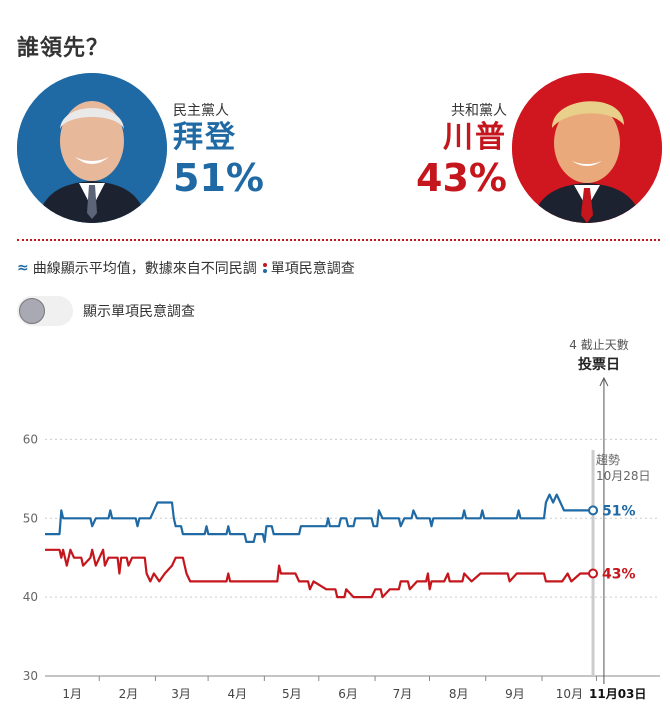  Describe the element at coordinates (319, 573) in the screenshot. I see `series-line-rep` at that location.